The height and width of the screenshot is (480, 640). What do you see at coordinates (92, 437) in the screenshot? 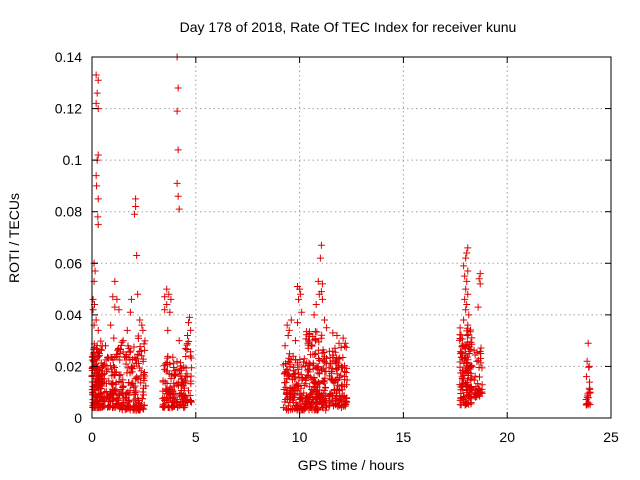
I see `x-tick-label: 0` at bounding box center [92, 437].